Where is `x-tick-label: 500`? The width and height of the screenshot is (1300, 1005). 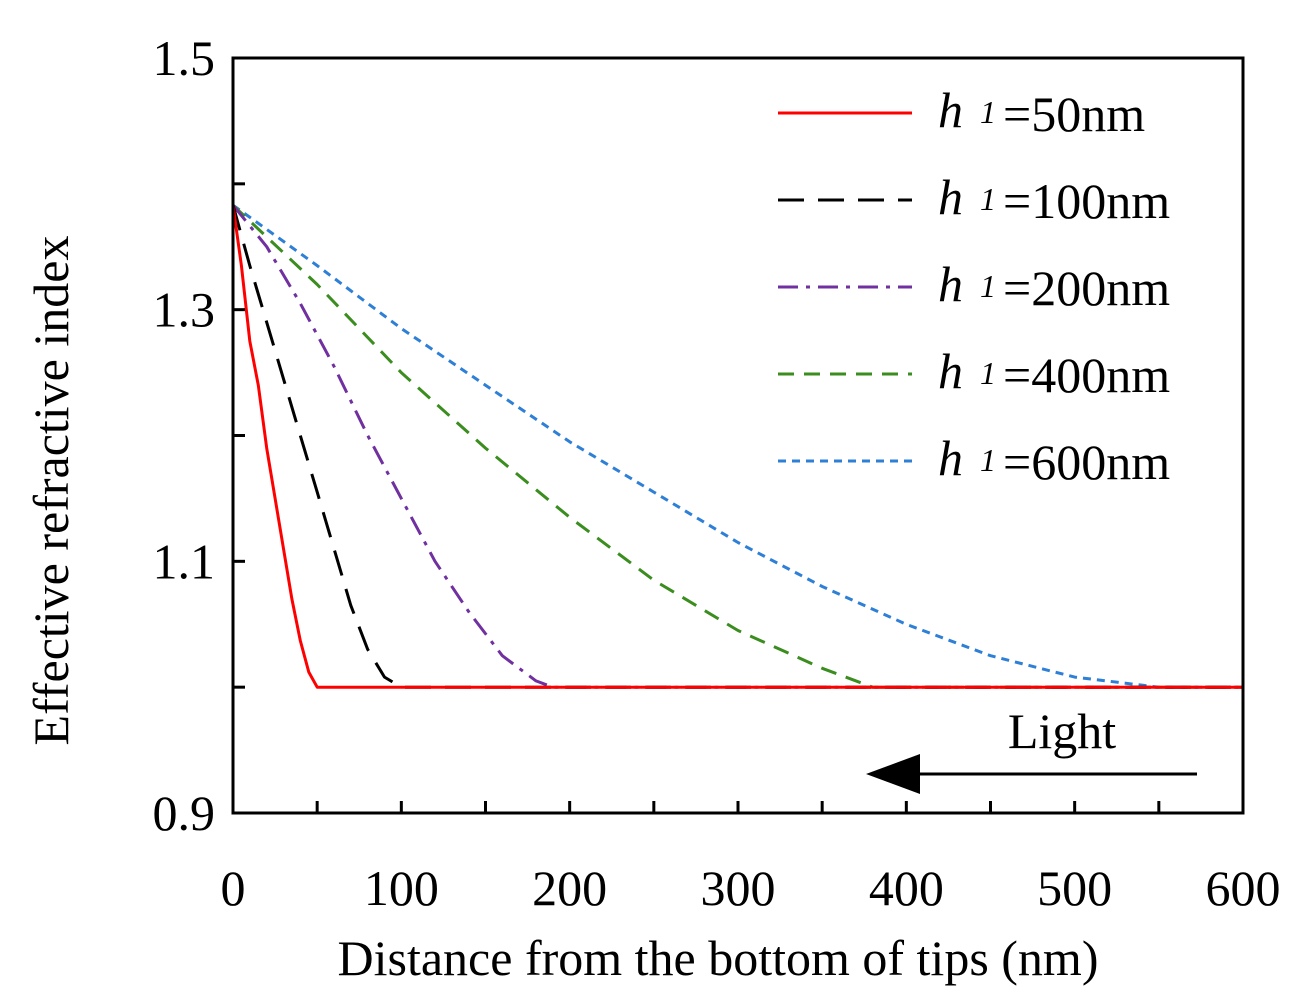 x-tick-label: 500 is located at coordinates (1074, 888).